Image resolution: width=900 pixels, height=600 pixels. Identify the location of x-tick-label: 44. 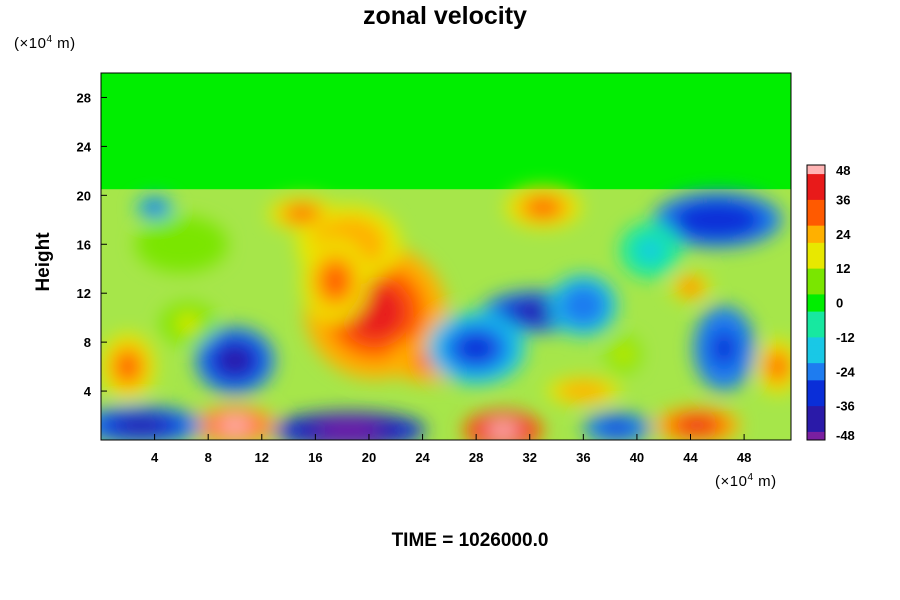
(690, 457).